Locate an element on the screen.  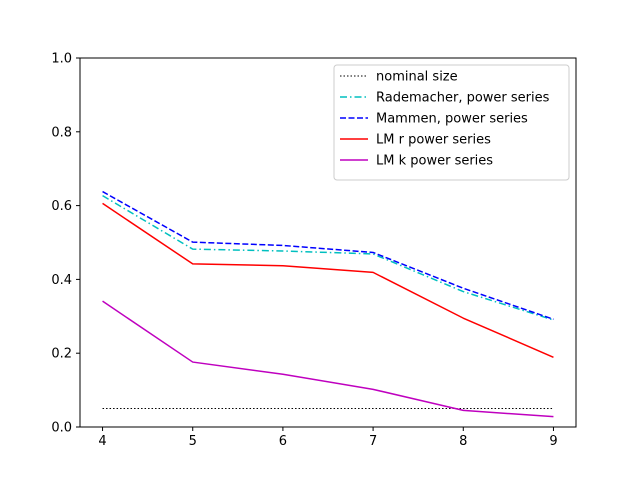
y-tick-label: 0.4 is located at coordinates (61, 280).